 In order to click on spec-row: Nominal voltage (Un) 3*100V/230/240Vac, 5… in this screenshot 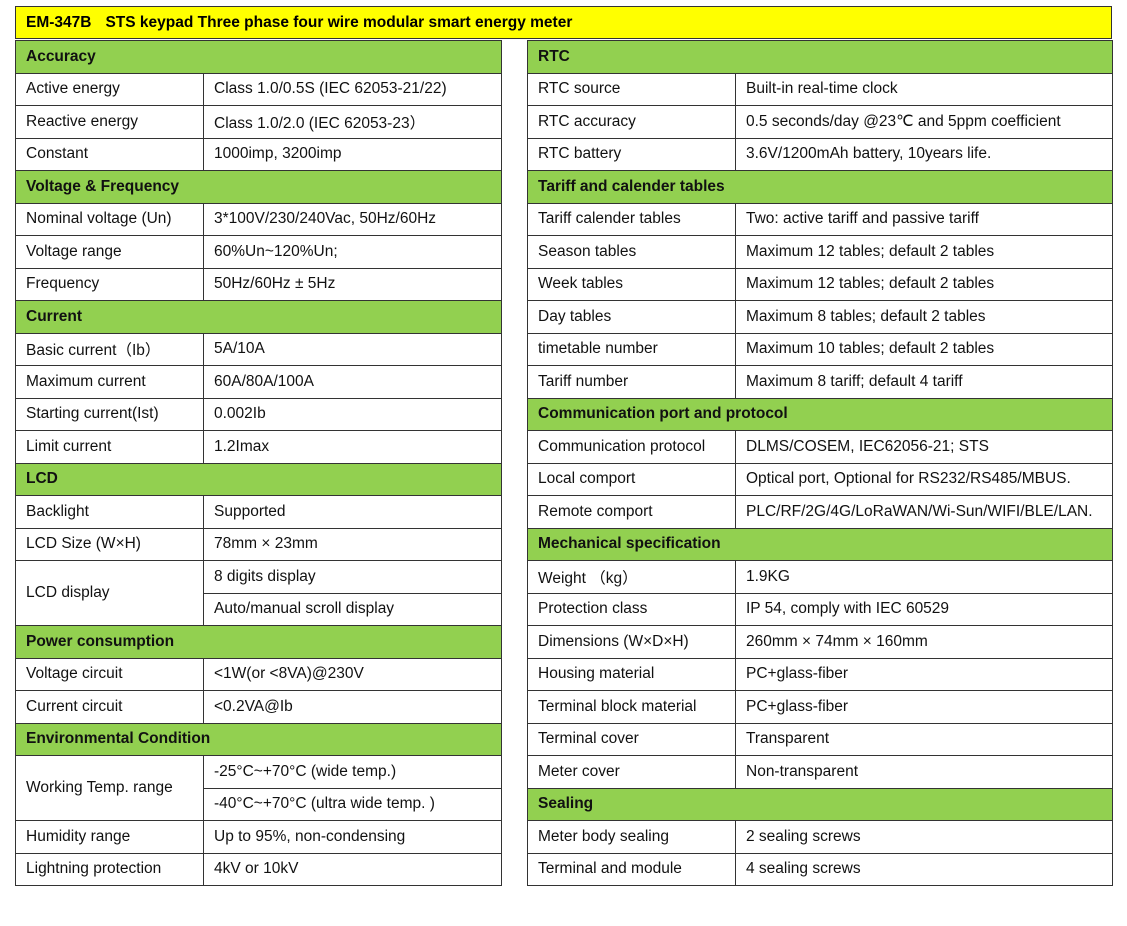, I will do `click(258, 219)`.